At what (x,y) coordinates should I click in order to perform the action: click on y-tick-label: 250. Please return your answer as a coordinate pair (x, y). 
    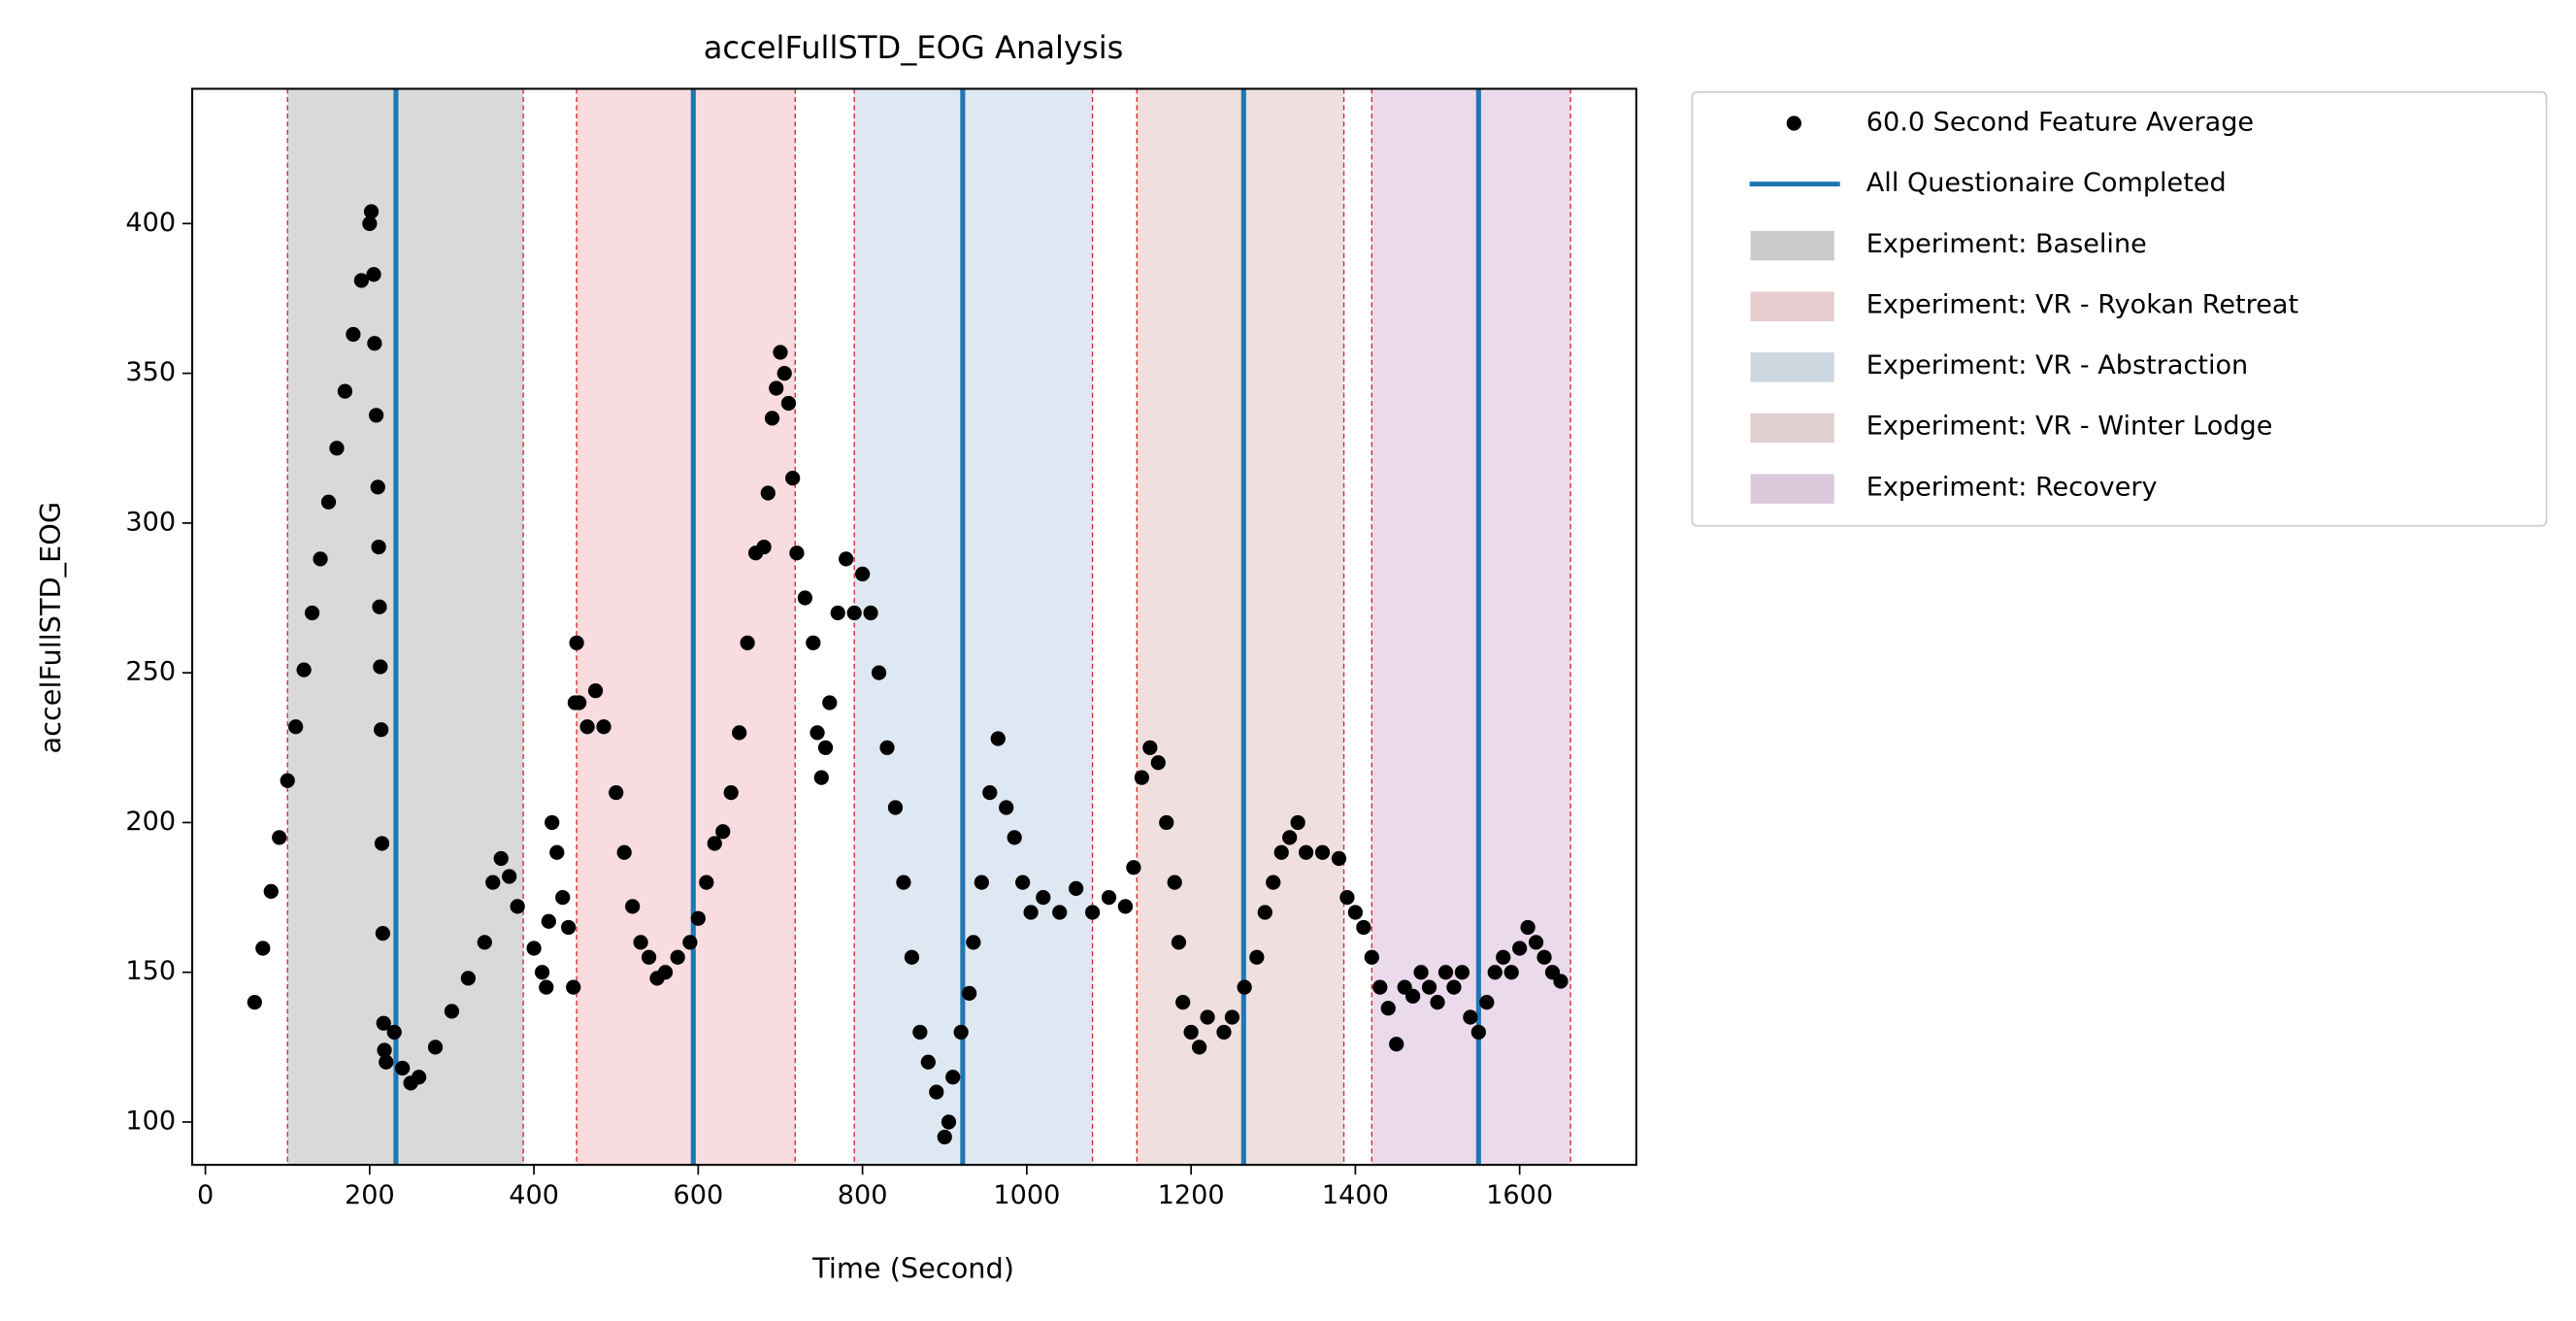
    Looking at the image, I should click on (151, 672).